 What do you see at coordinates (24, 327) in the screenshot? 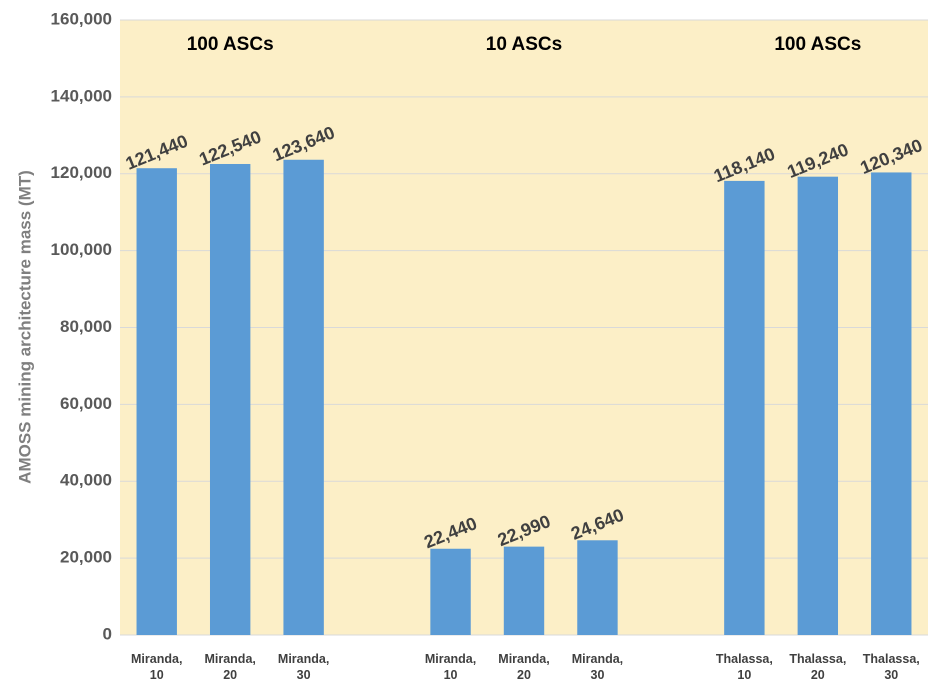
I see `y-axis-label: AMOSS mining architecture mass (MT)` at bounding box center [24, 327].